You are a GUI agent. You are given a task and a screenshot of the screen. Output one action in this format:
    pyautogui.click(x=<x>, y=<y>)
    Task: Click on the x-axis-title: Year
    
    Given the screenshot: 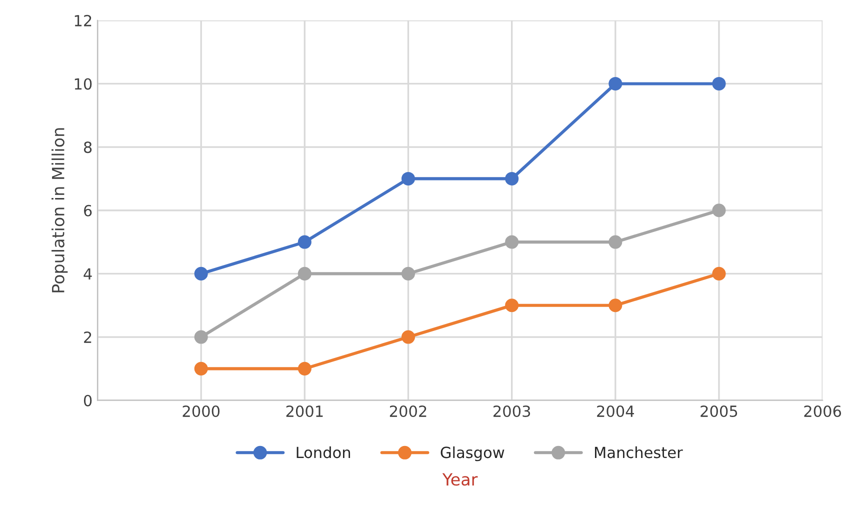 What is the action you would take?
    pyautogui.click(x=460, y=479)
    